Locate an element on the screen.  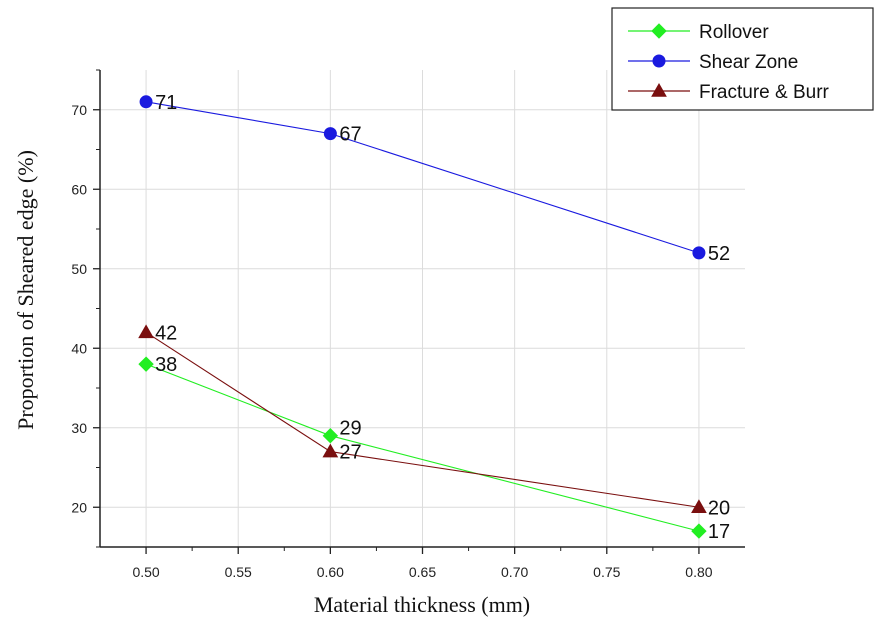
data-label: 20 is located at coordinates (719, 508).